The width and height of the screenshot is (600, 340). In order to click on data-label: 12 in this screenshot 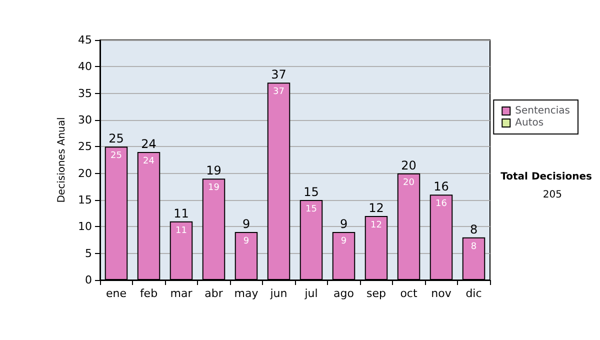, I will do `click(376, 225)`.